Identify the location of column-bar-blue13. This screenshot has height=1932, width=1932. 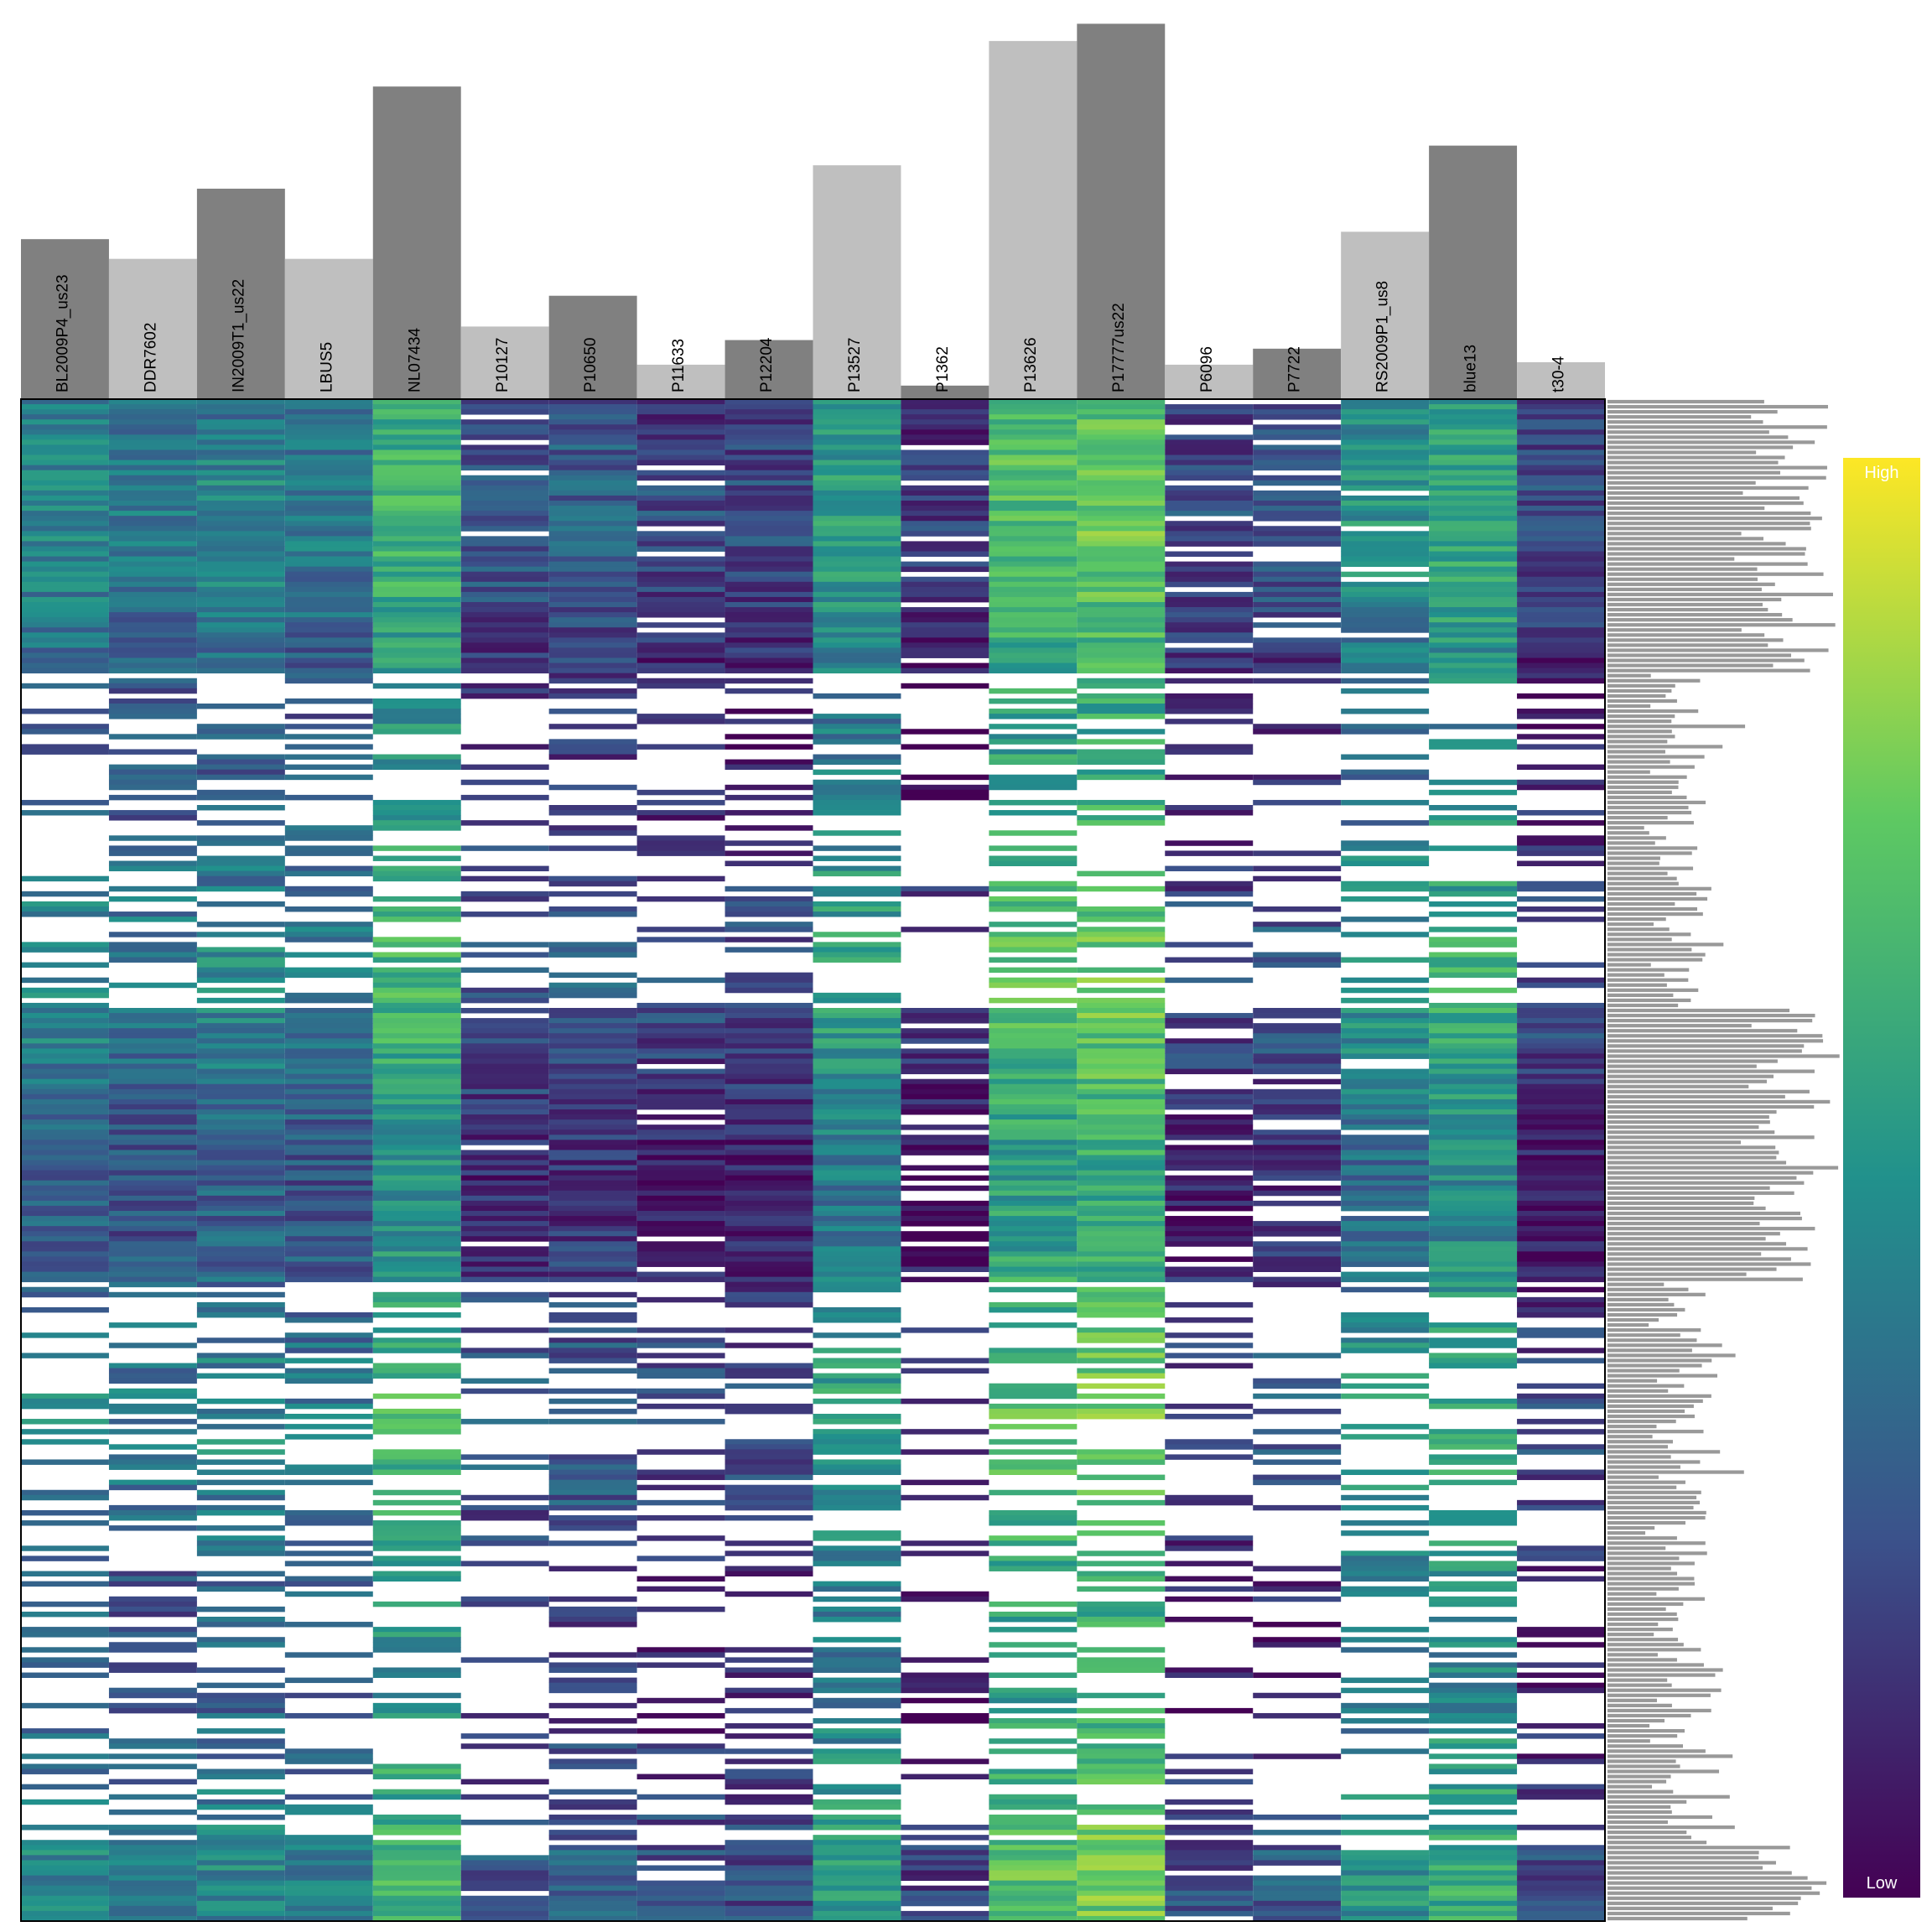
(1473, 272).